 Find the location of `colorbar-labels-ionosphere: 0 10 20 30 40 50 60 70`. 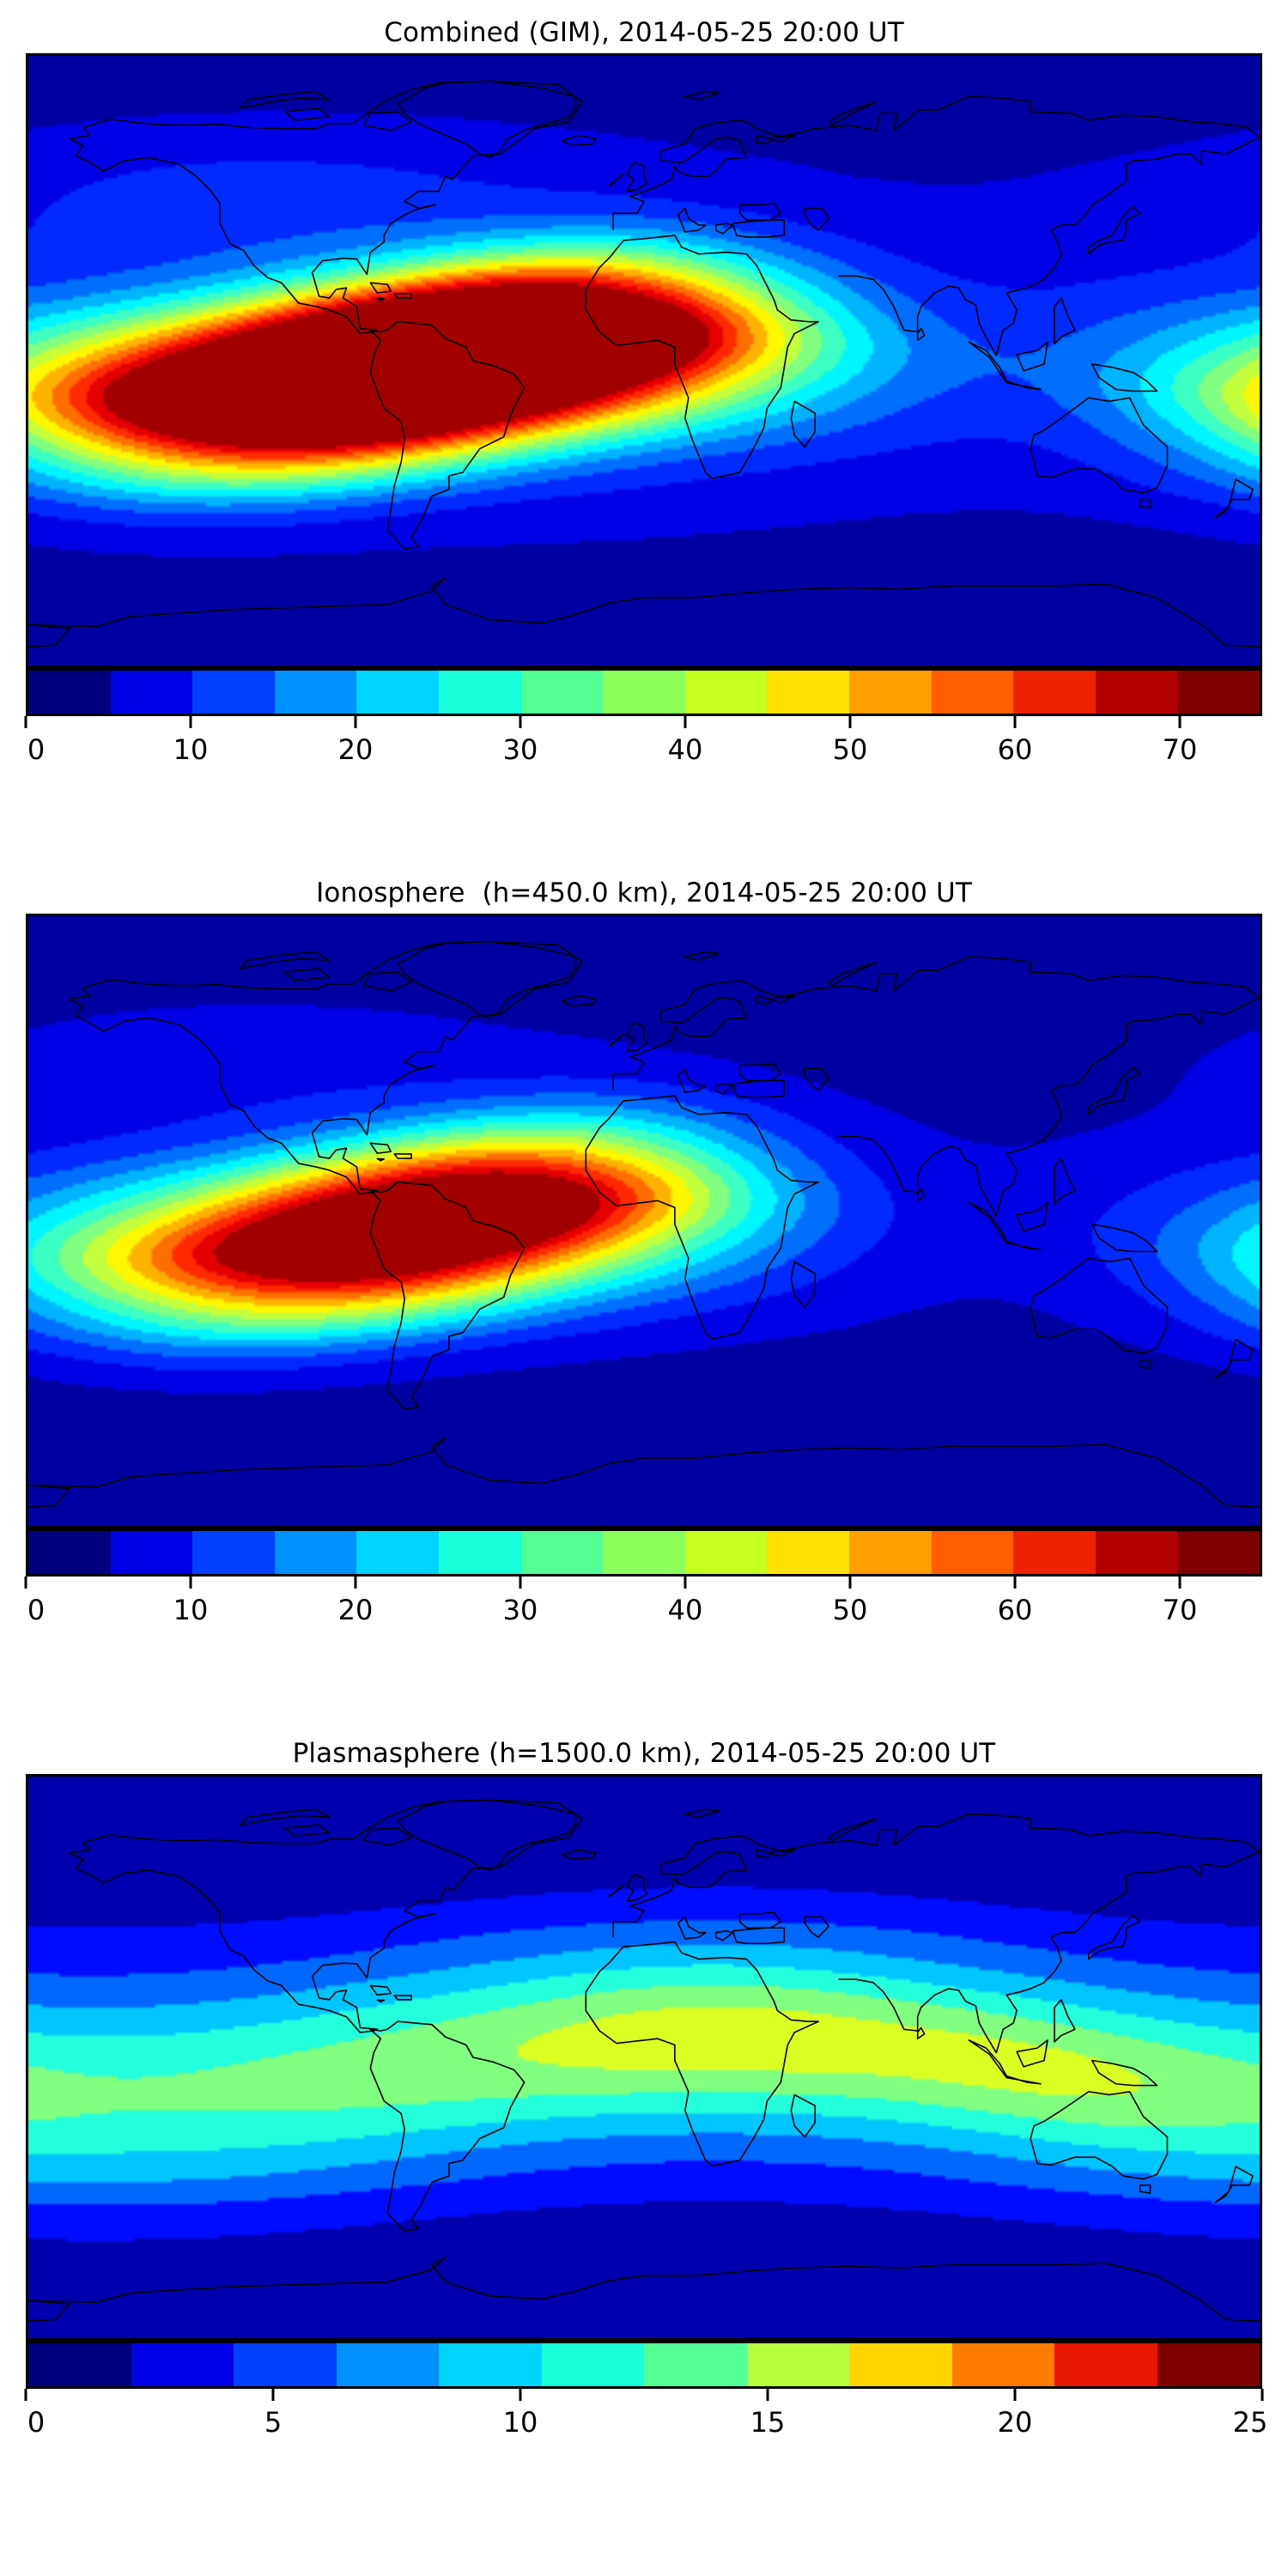

colorbar-labels-ionosphere: 0 10 20 30 40 50 60 70 is located at coordinates (644, 1612).